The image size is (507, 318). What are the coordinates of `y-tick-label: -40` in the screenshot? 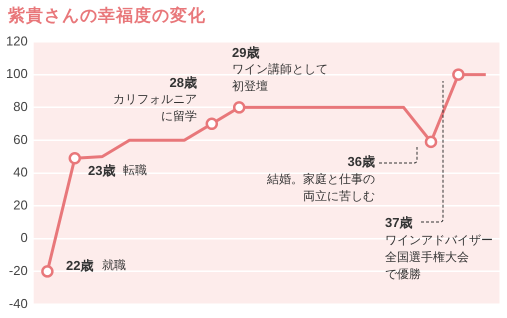 It's located at (18, 303).